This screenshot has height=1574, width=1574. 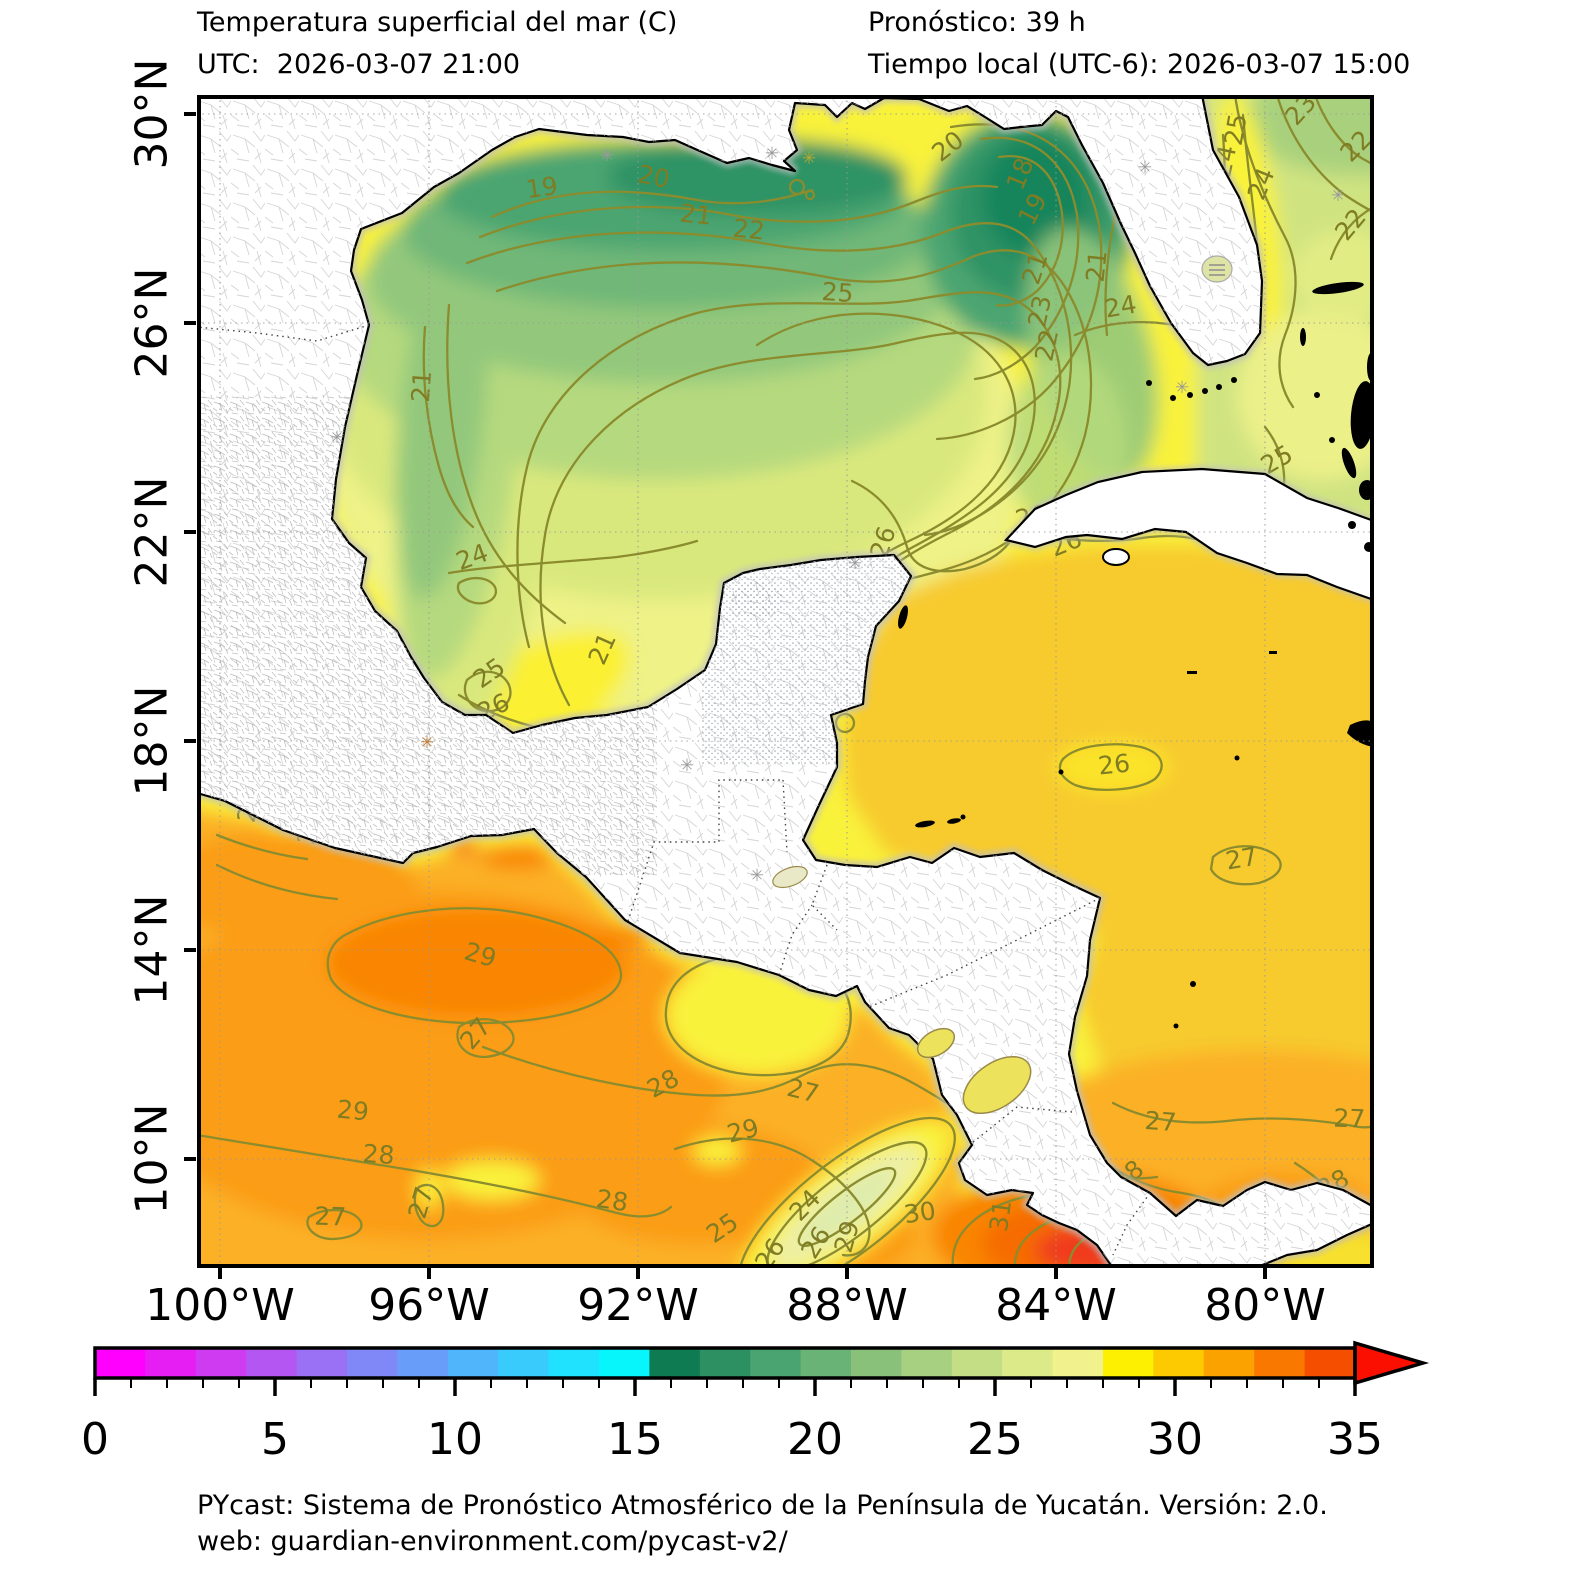 What do you see at coordinates (275, 1439) in the screenshot?
I see `colorbar-tick-label: 5` at bounding box center [275, 1439].